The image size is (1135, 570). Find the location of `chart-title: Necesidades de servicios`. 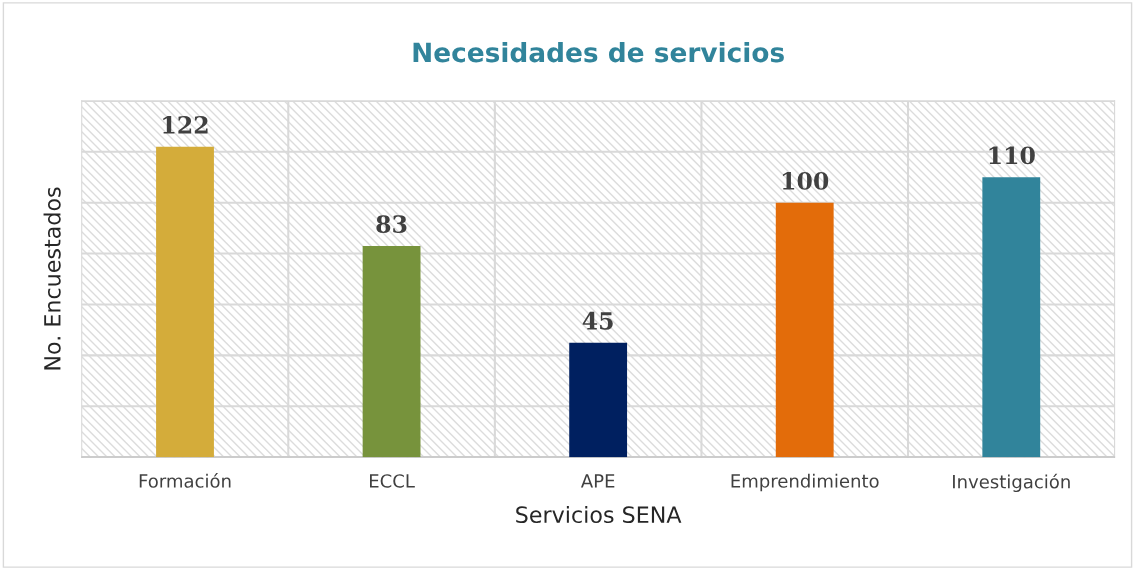

chart-title: Necesidades de servicios is located at coordinates (598, 52).